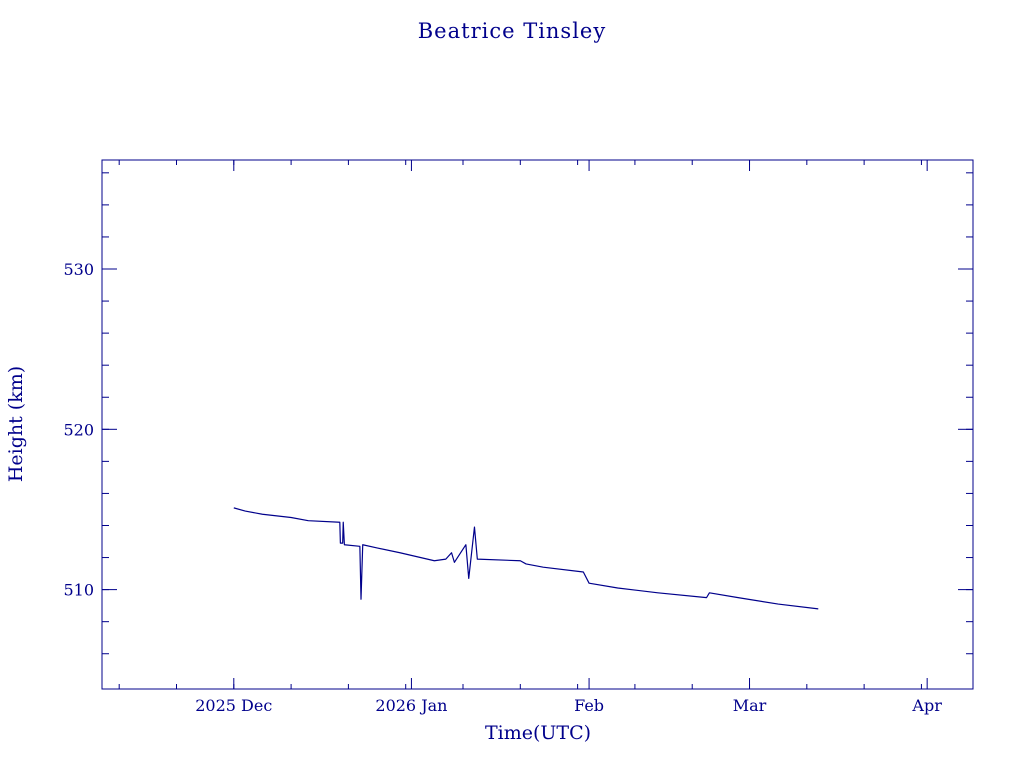  I want to click on x-tick-label: Mar, so click(750, 705).